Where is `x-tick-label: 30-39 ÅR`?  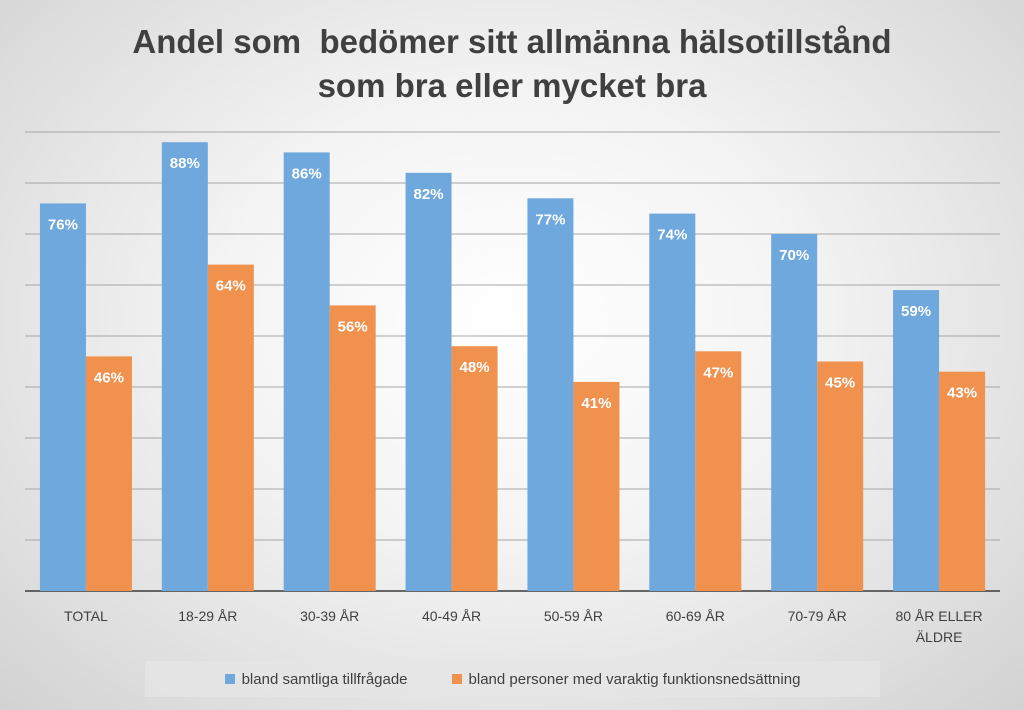
x-tick-label: 30-39 ÅR is located at coordinates (329, 616).